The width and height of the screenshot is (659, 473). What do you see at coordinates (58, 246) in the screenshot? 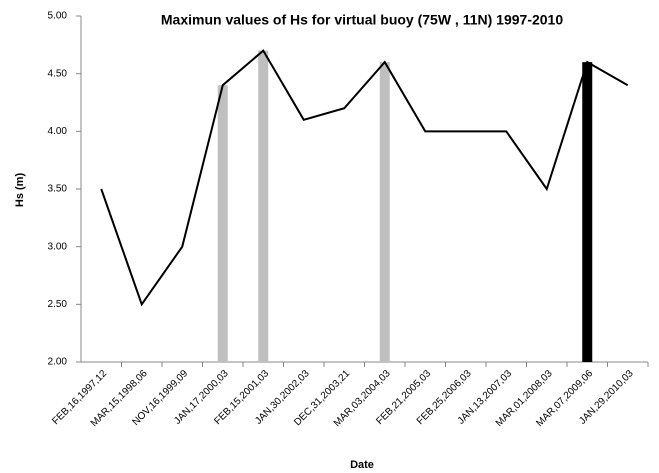
I see `y-tick-label: 3.00` at bounding box center [58, 246].